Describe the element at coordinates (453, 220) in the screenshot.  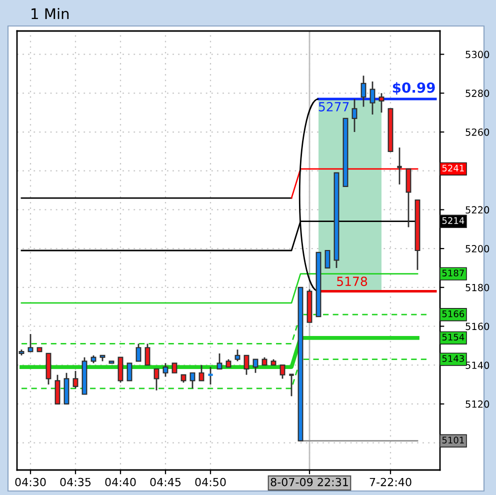
I see `annotation: 5214` at that location.